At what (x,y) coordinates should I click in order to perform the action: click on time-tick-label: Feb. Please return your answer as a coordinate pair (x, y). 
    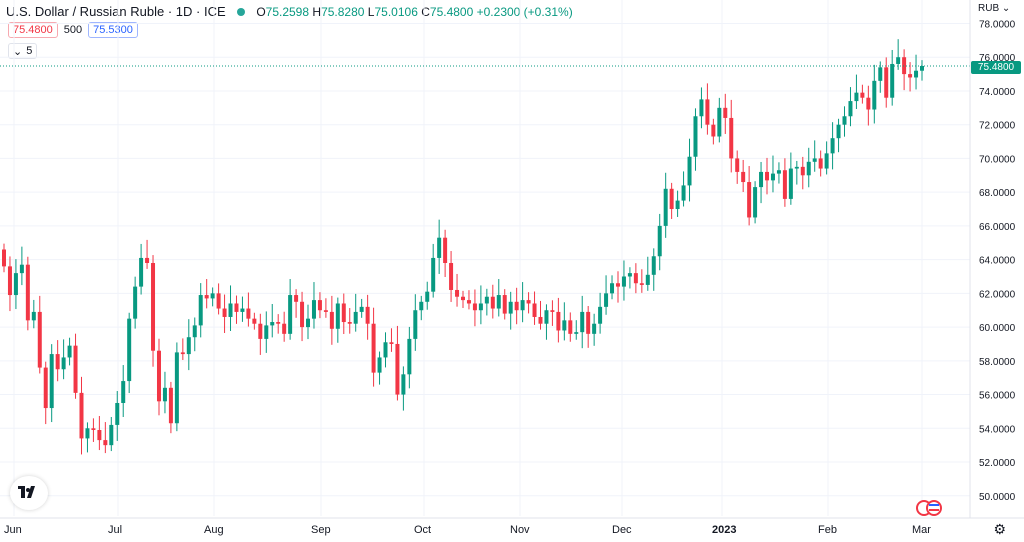
    Looking at the image, I should click on (827, 530).